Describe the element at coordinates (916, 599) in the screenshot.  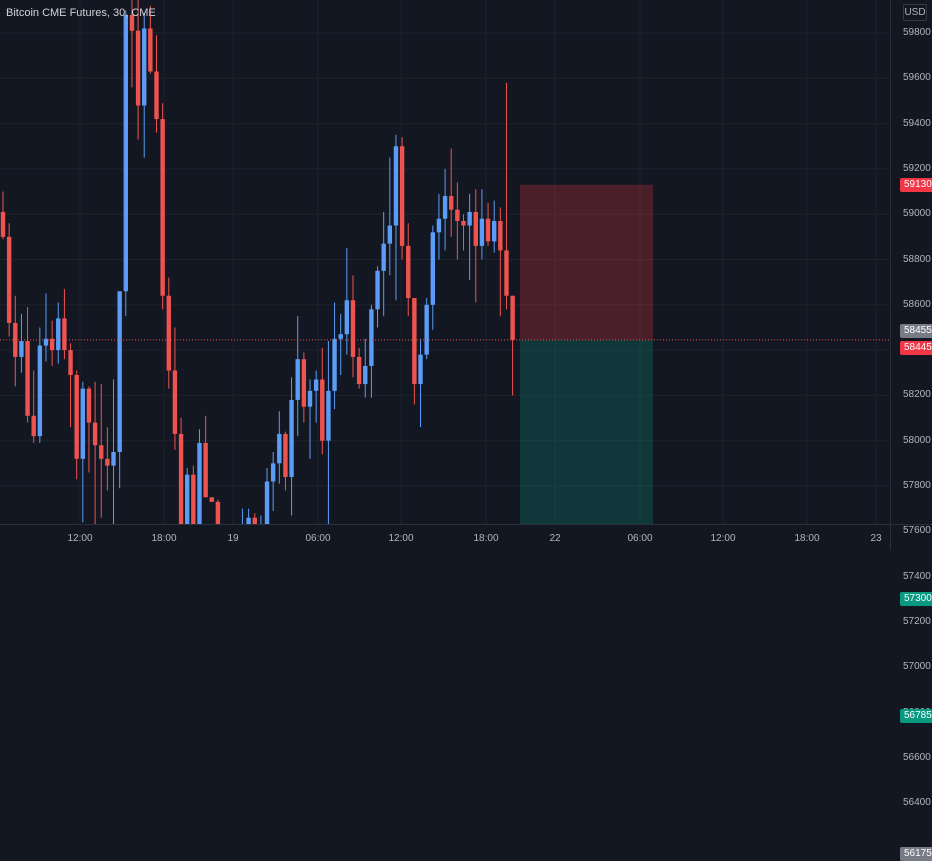
I see `stop-price-label: 57300` at that location.